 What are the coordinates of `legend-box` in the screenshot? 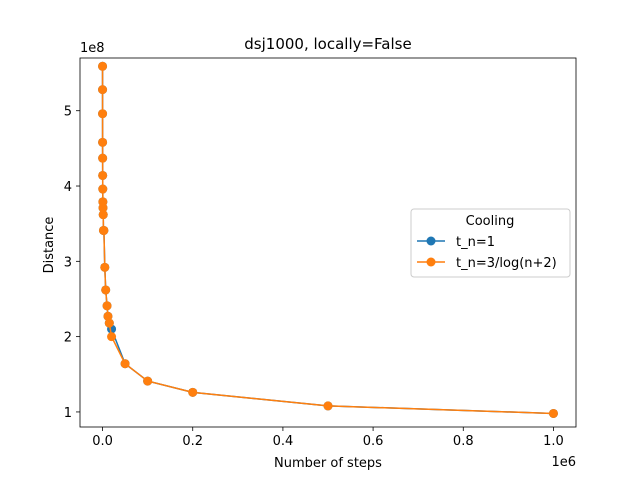 It's located at (490, 243).